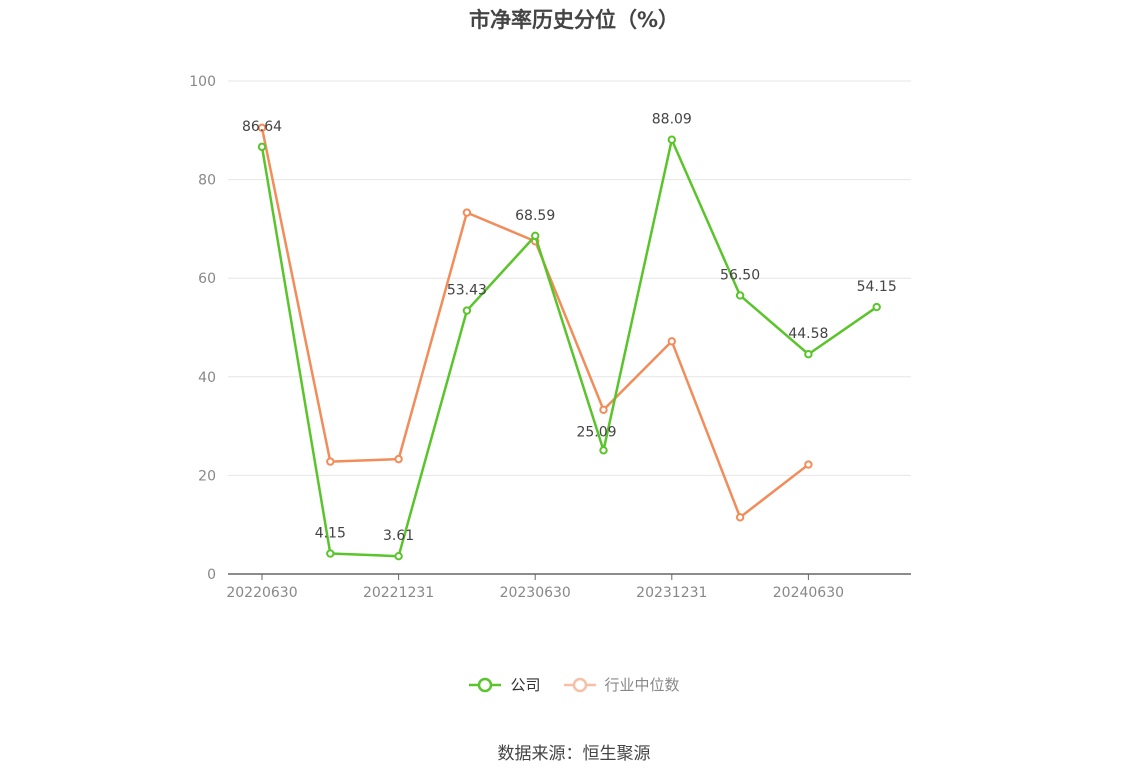 This screenshot has height=776, width=1148. Describe the element at coordinates (642, 685) in the screenshot. I see `legend-industry-label: 行业中位数` at that location.